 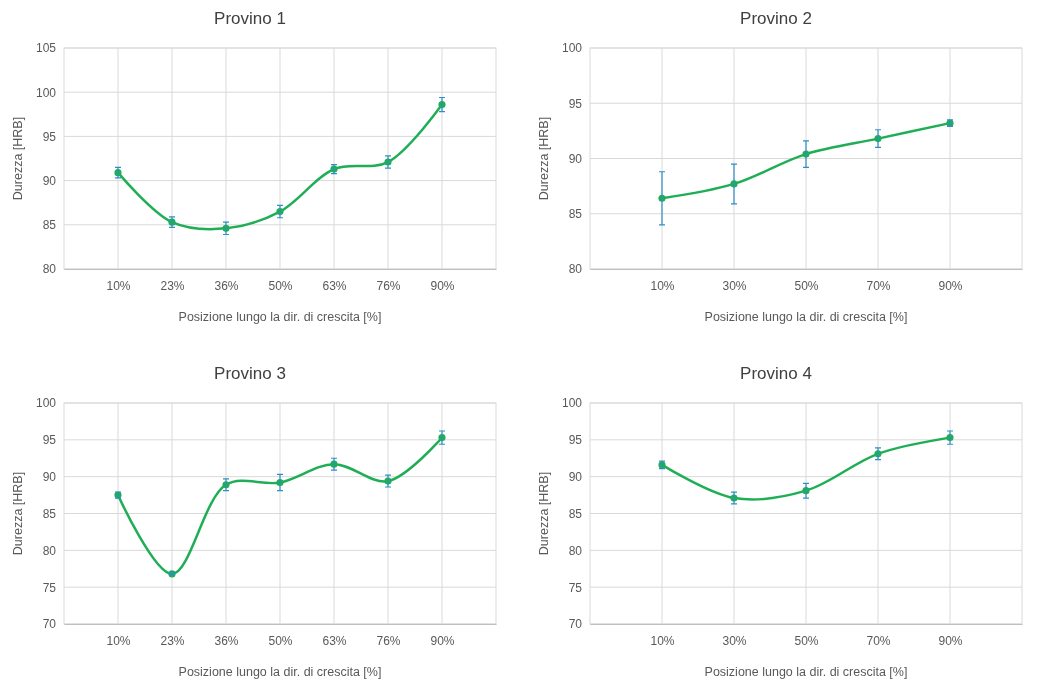 I want to click on chart-title: Provino 3, so click(x=250, y=373).